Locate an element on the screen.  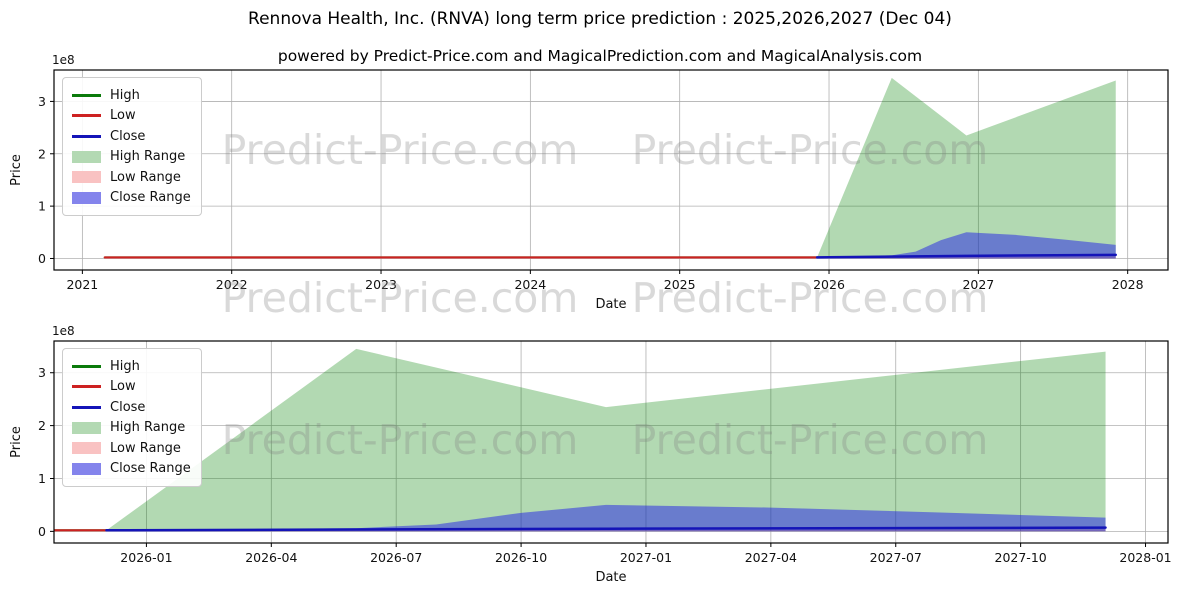
x-tick-label: 2023 is located at coordinates (381, 284).